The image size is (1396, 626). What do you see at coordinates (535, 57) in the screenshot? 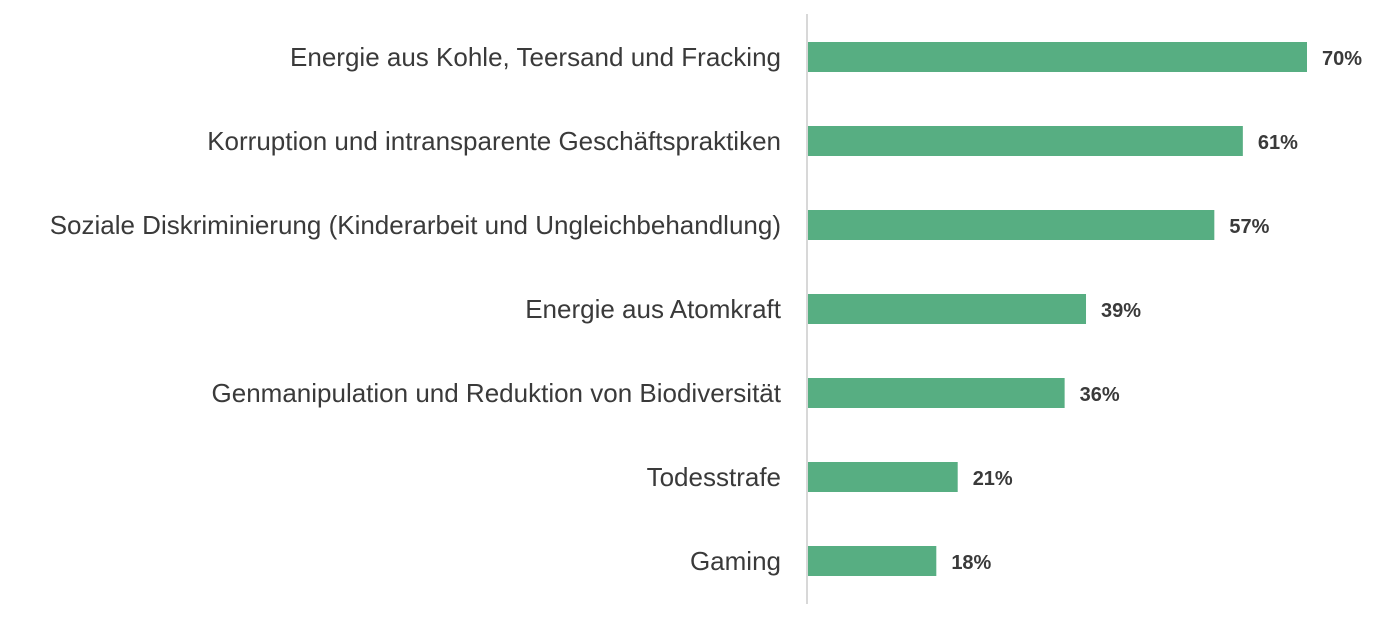
I see `category-label: Energie aus Kohle, Teersand und Fracking` at bounding box center [535, 57].